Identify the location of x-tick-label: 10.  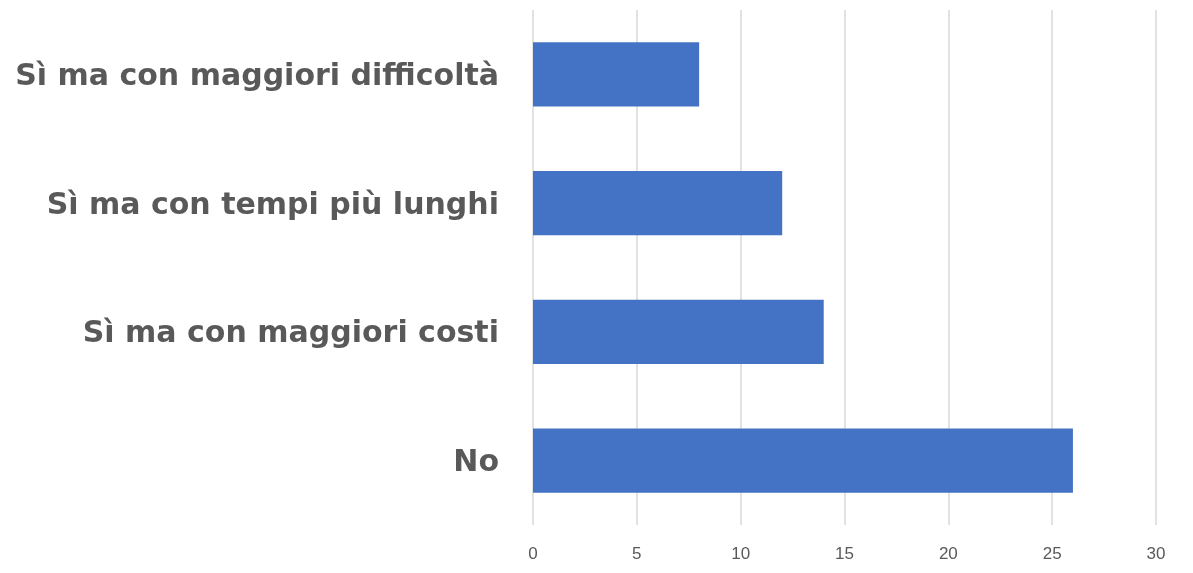
(741, 553).